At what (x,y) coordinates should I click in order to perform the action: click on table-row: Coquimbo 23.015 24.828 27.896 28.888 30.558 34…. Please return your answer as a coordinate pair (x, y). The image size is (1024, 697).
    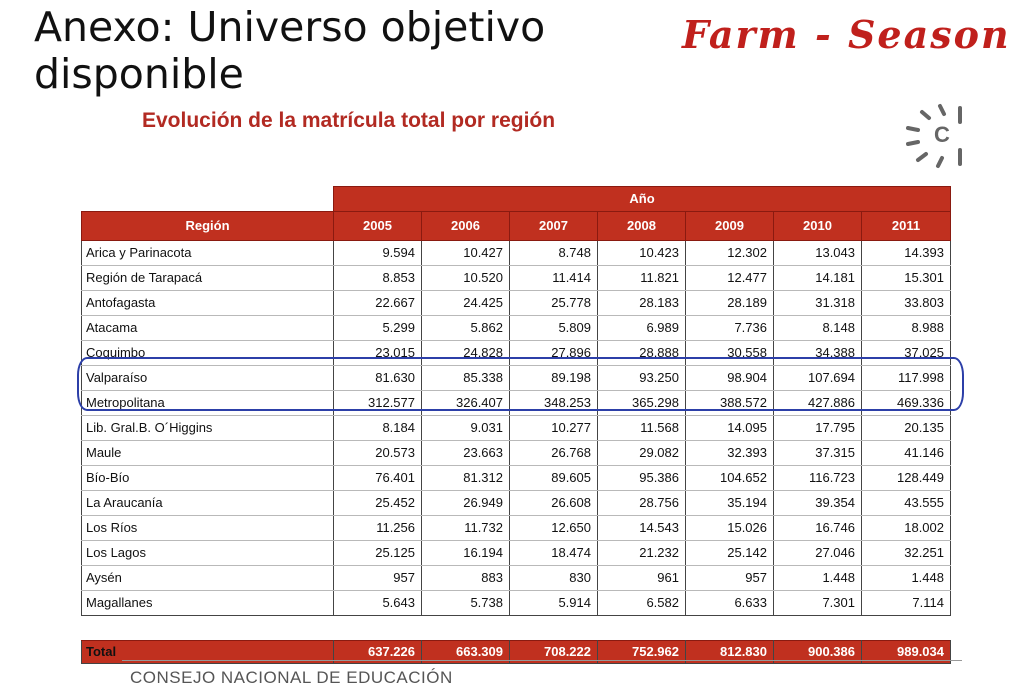
    Looking at the image, I should click on (516, 353).